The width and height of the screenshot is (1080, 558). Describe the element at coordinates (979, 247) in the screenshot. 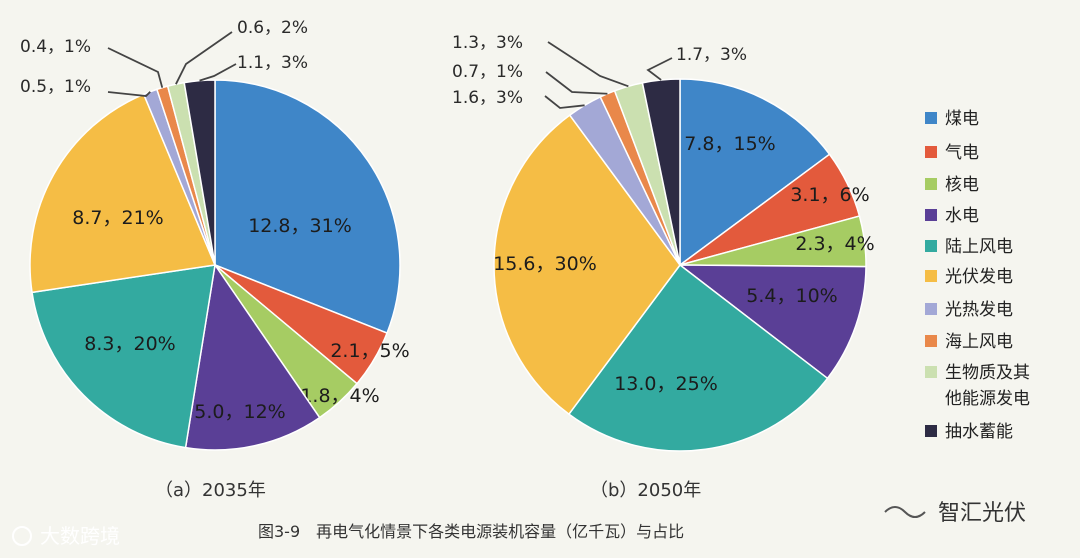

I see `legend-label-5: 陆上风电` at that location.